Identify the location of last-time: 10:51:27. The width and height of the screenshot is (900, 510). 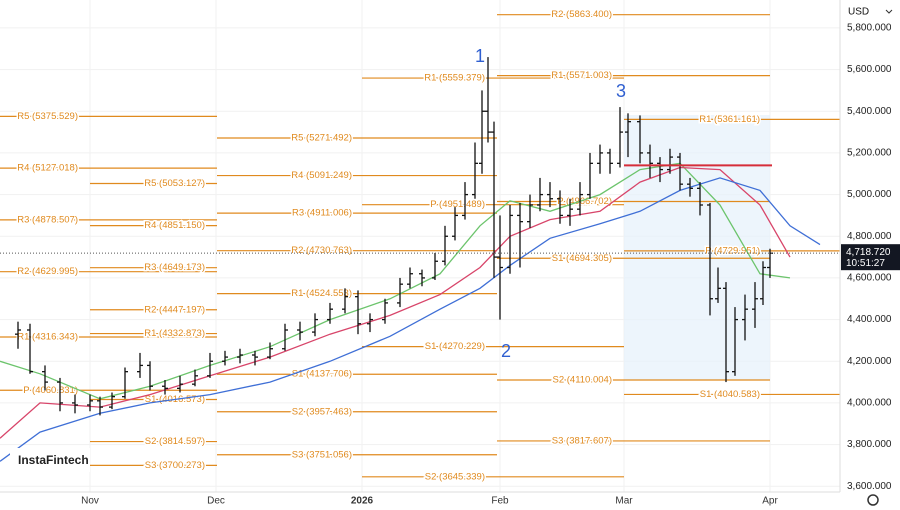
(865, 263).